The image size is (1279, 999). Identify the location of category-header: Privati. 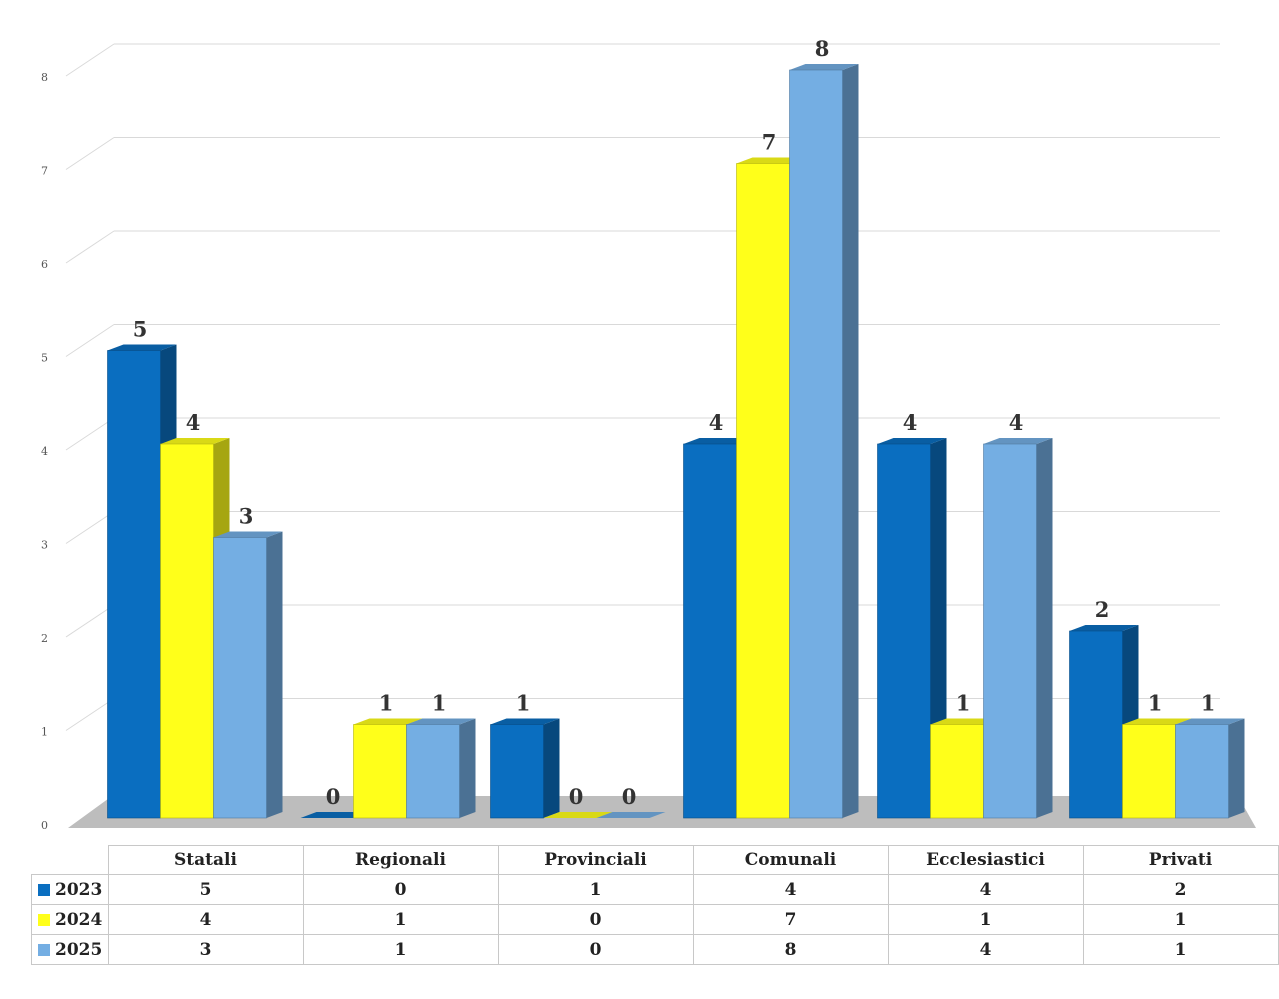
(1180, 860).